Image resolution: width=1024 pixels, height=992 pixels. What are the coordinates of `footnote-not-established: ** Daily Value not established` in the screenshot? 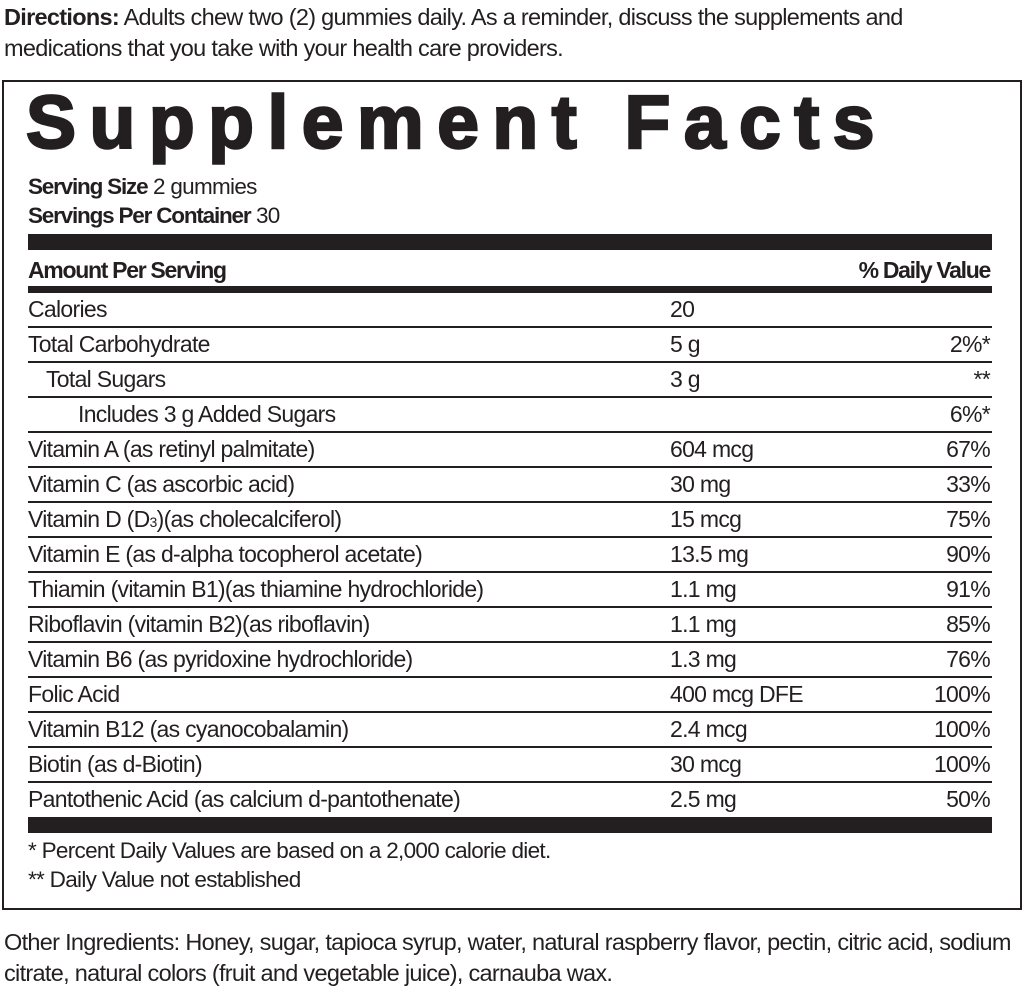 It's located at (164, 879).